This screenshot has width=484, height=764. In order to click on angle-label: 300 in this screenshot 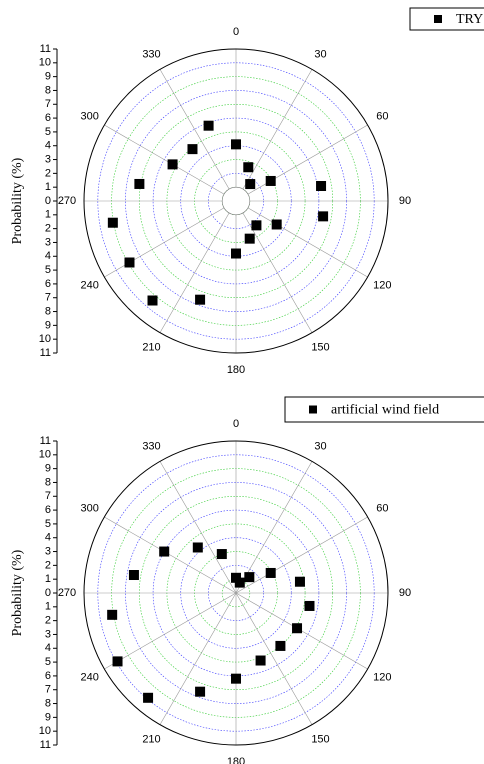, I will do `click(89, 508)`.